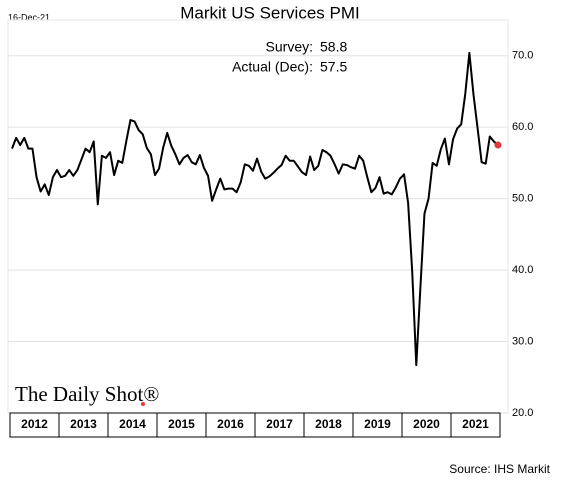 The height and width of the screenshot is (486, 564). Describe the element at coordinates (279, 424) in the screenshot. I see `x-tick-label: 2017` at that location.